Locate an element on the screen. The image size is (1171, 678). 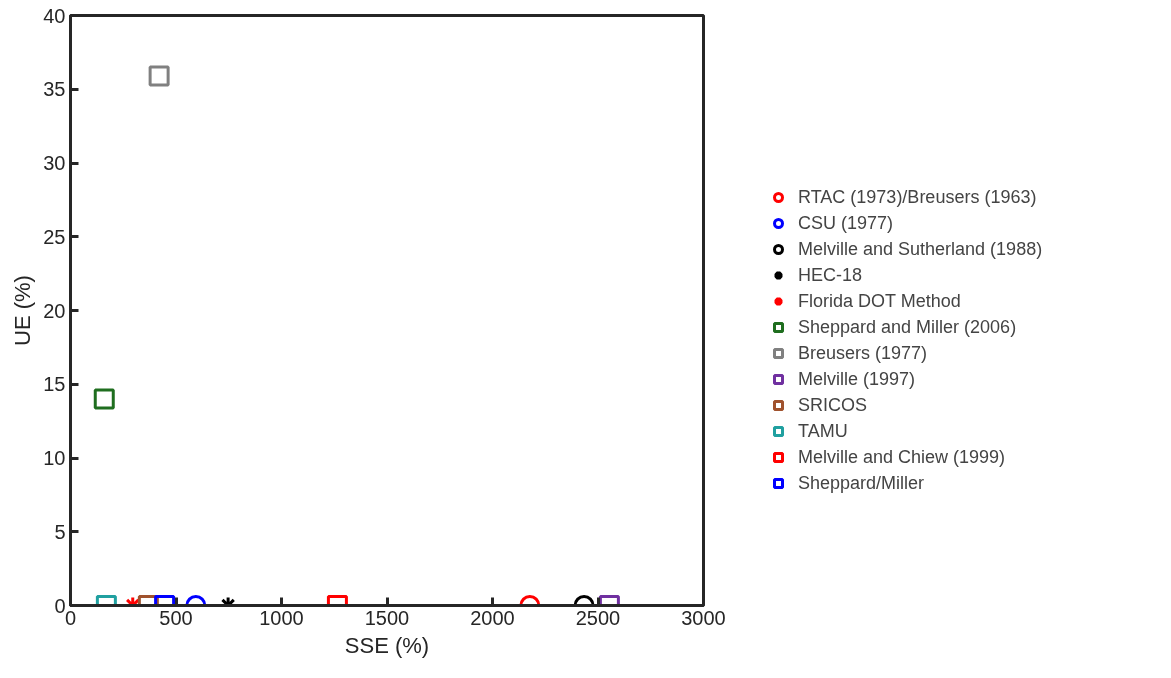
legend-label: Breusers (1977) is located at coordinates (863, 353).